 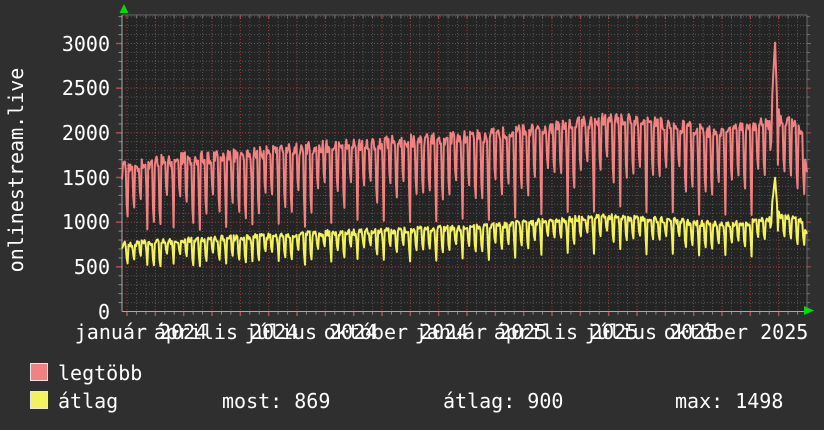 I want to click on stat-max: max: 1498, so click(x=729, y=401).